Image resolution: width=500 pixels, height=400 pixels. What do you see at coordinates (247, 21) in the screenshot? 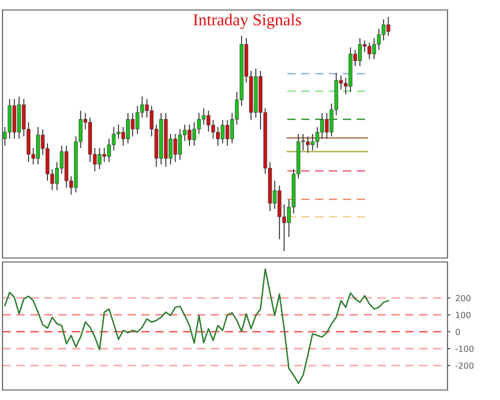
I see `chart-title: Intraday Signals` at bounding box center [247, 21].